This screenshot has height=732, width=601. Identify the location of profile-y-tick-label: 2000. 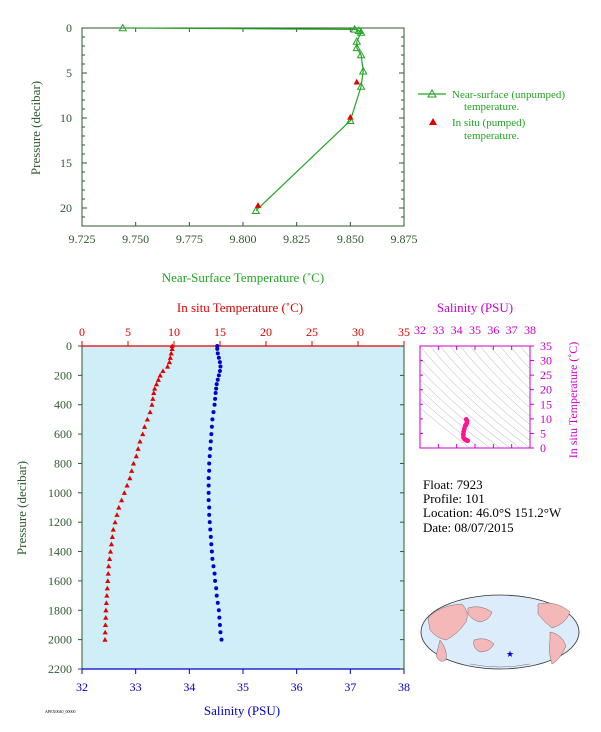
(60, 640).